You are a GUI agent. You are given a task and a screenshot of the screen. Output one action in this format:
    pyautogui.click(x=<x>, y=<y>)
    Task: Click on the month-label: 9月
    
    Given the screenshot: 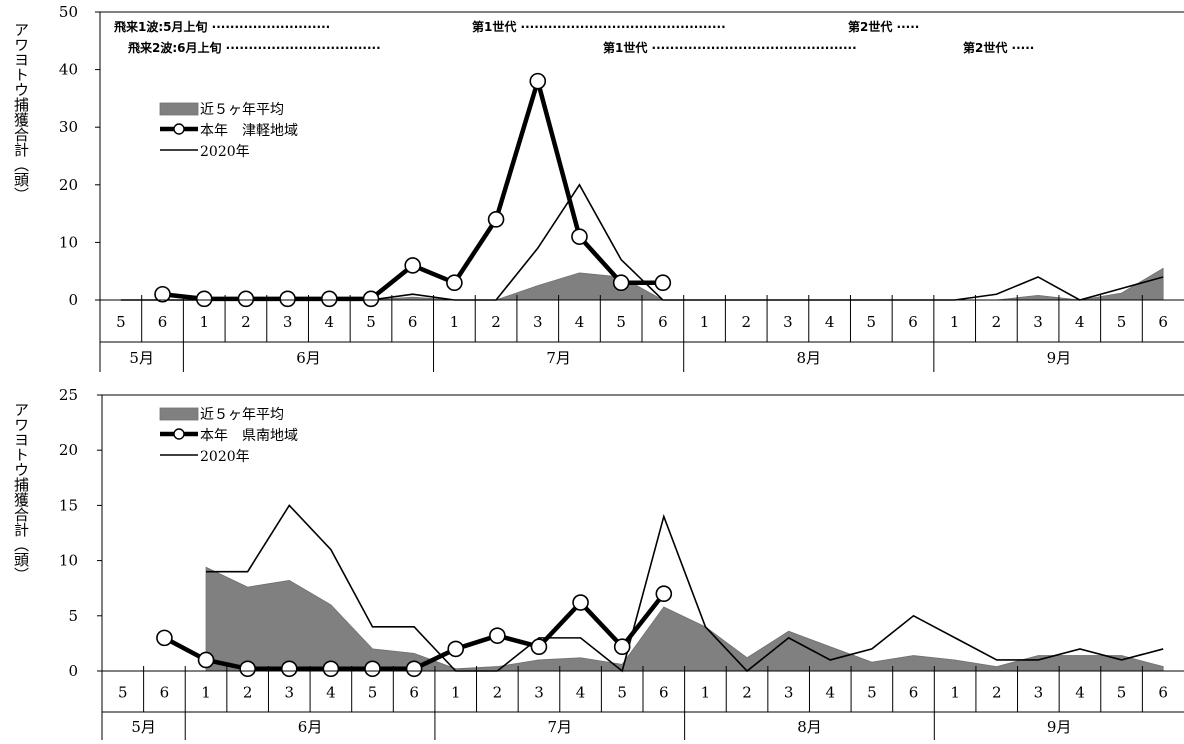 What is the action you would take?
    pyautogui.click(x=1059, y=358)
    